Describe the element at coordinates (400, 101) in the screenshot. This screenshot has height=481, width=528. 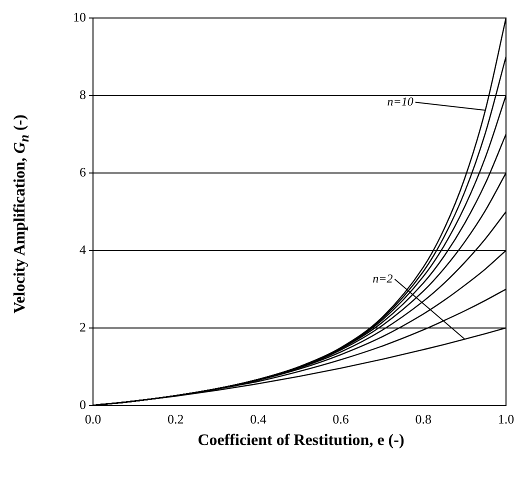
I see `annotation: n=10` at that location.